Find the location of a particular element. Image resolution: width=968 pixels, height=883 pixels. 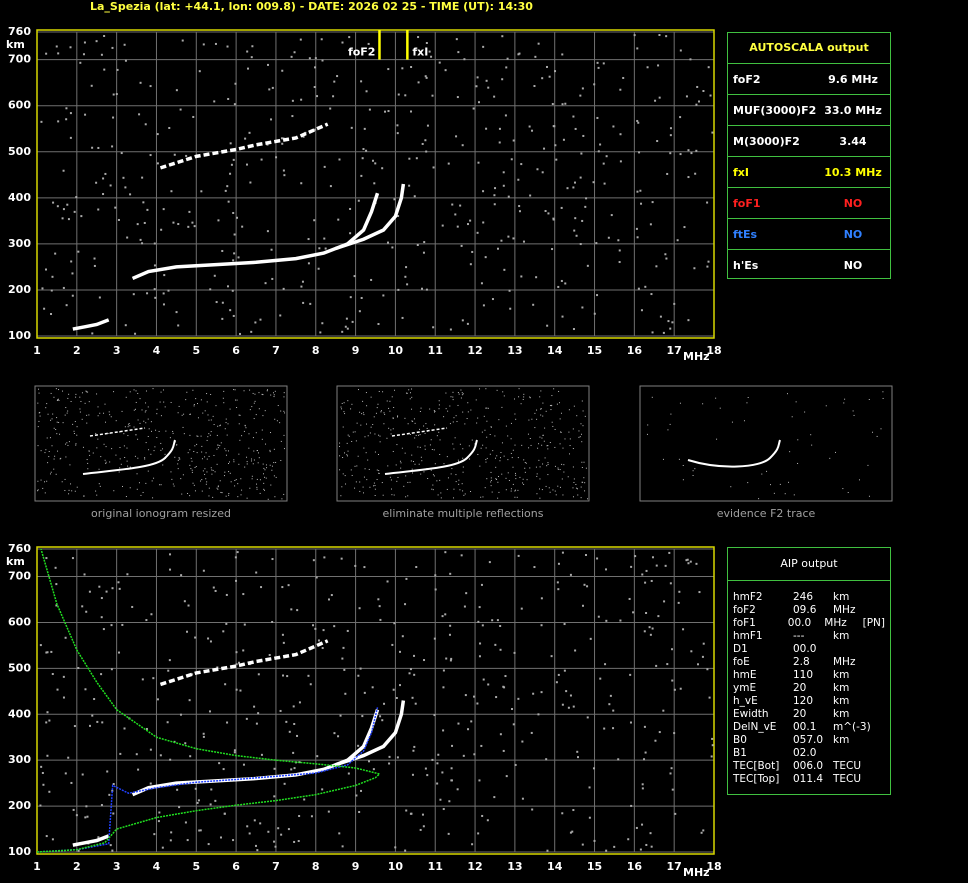

y-axis-label: km is located at coordinates (15, 561).